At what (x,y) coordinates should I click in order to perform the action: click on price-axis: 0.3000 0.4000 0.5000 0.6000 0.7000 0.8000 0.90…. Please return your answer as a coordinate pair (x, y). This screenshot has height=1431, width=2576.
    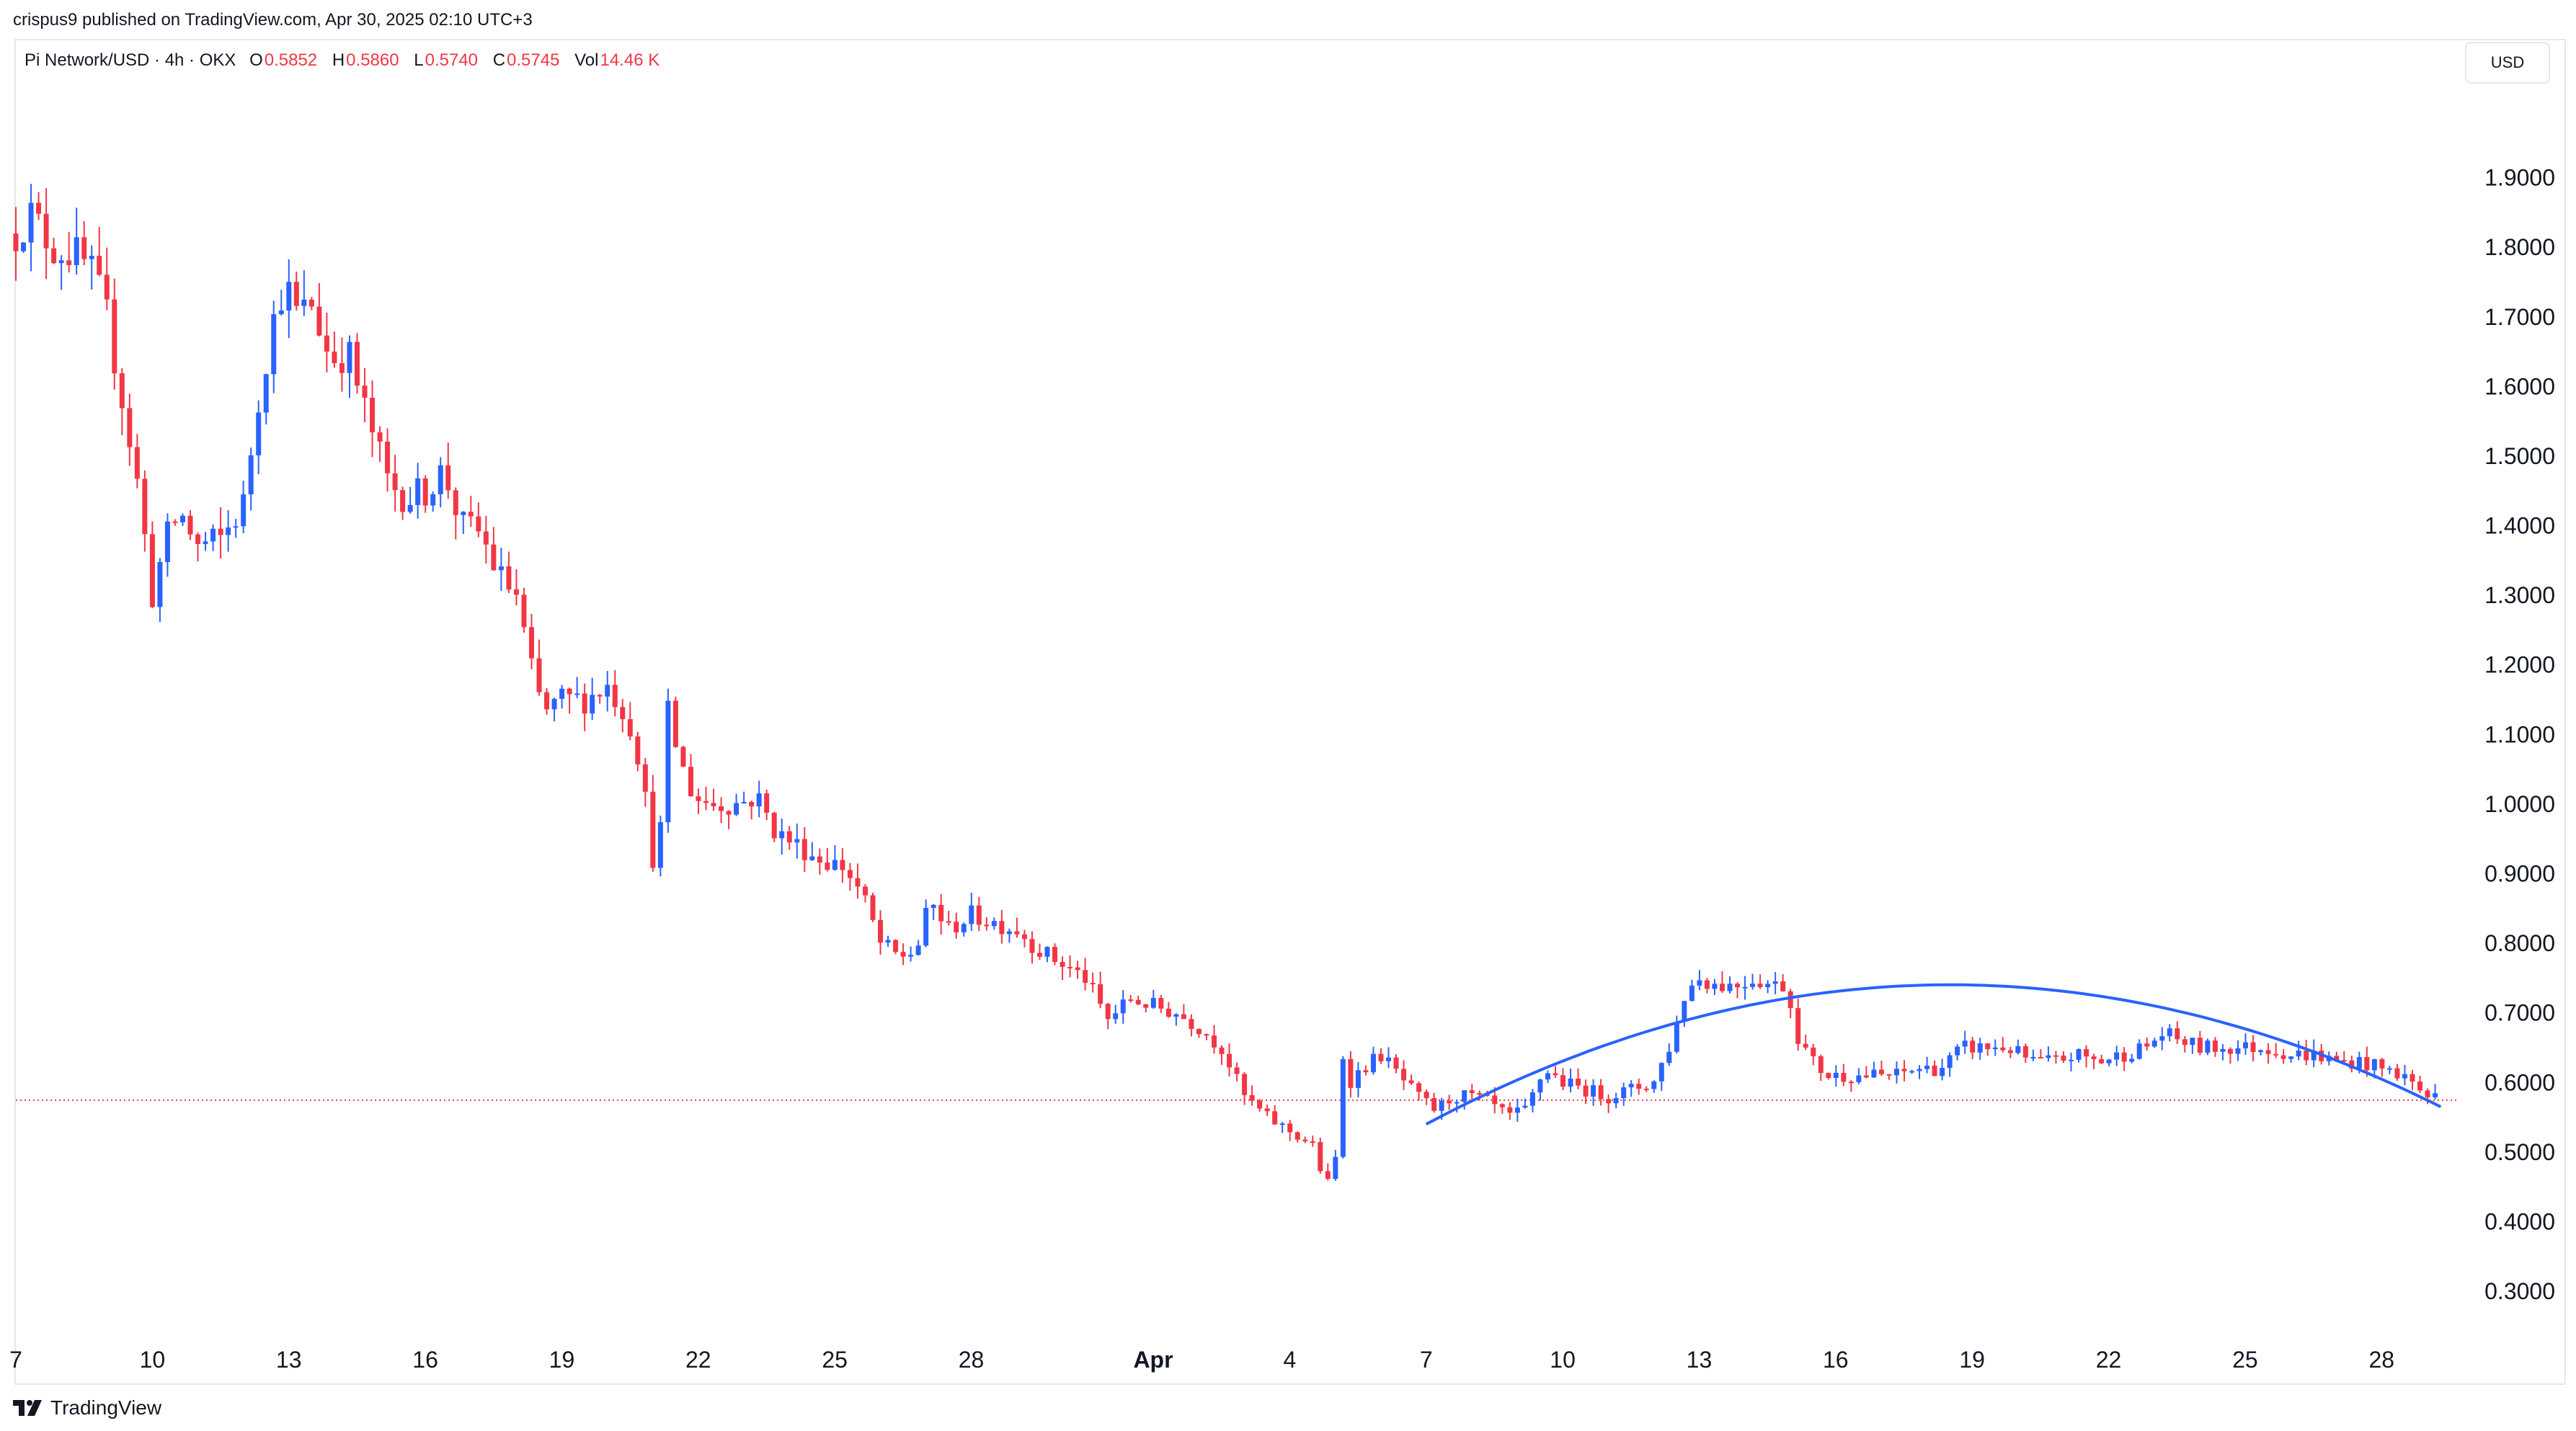
    Looking at the image, I should click on (2519, 734).